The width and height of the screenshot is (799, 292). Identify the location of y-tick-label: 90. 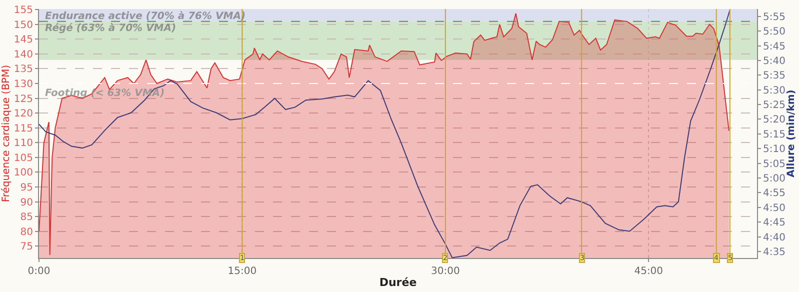
(26, 202).